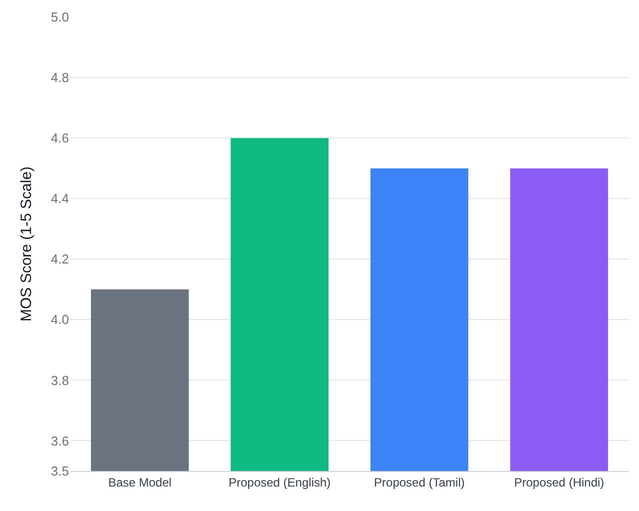  I want to click on y-tick-label: 4.2, so click(59, 259).